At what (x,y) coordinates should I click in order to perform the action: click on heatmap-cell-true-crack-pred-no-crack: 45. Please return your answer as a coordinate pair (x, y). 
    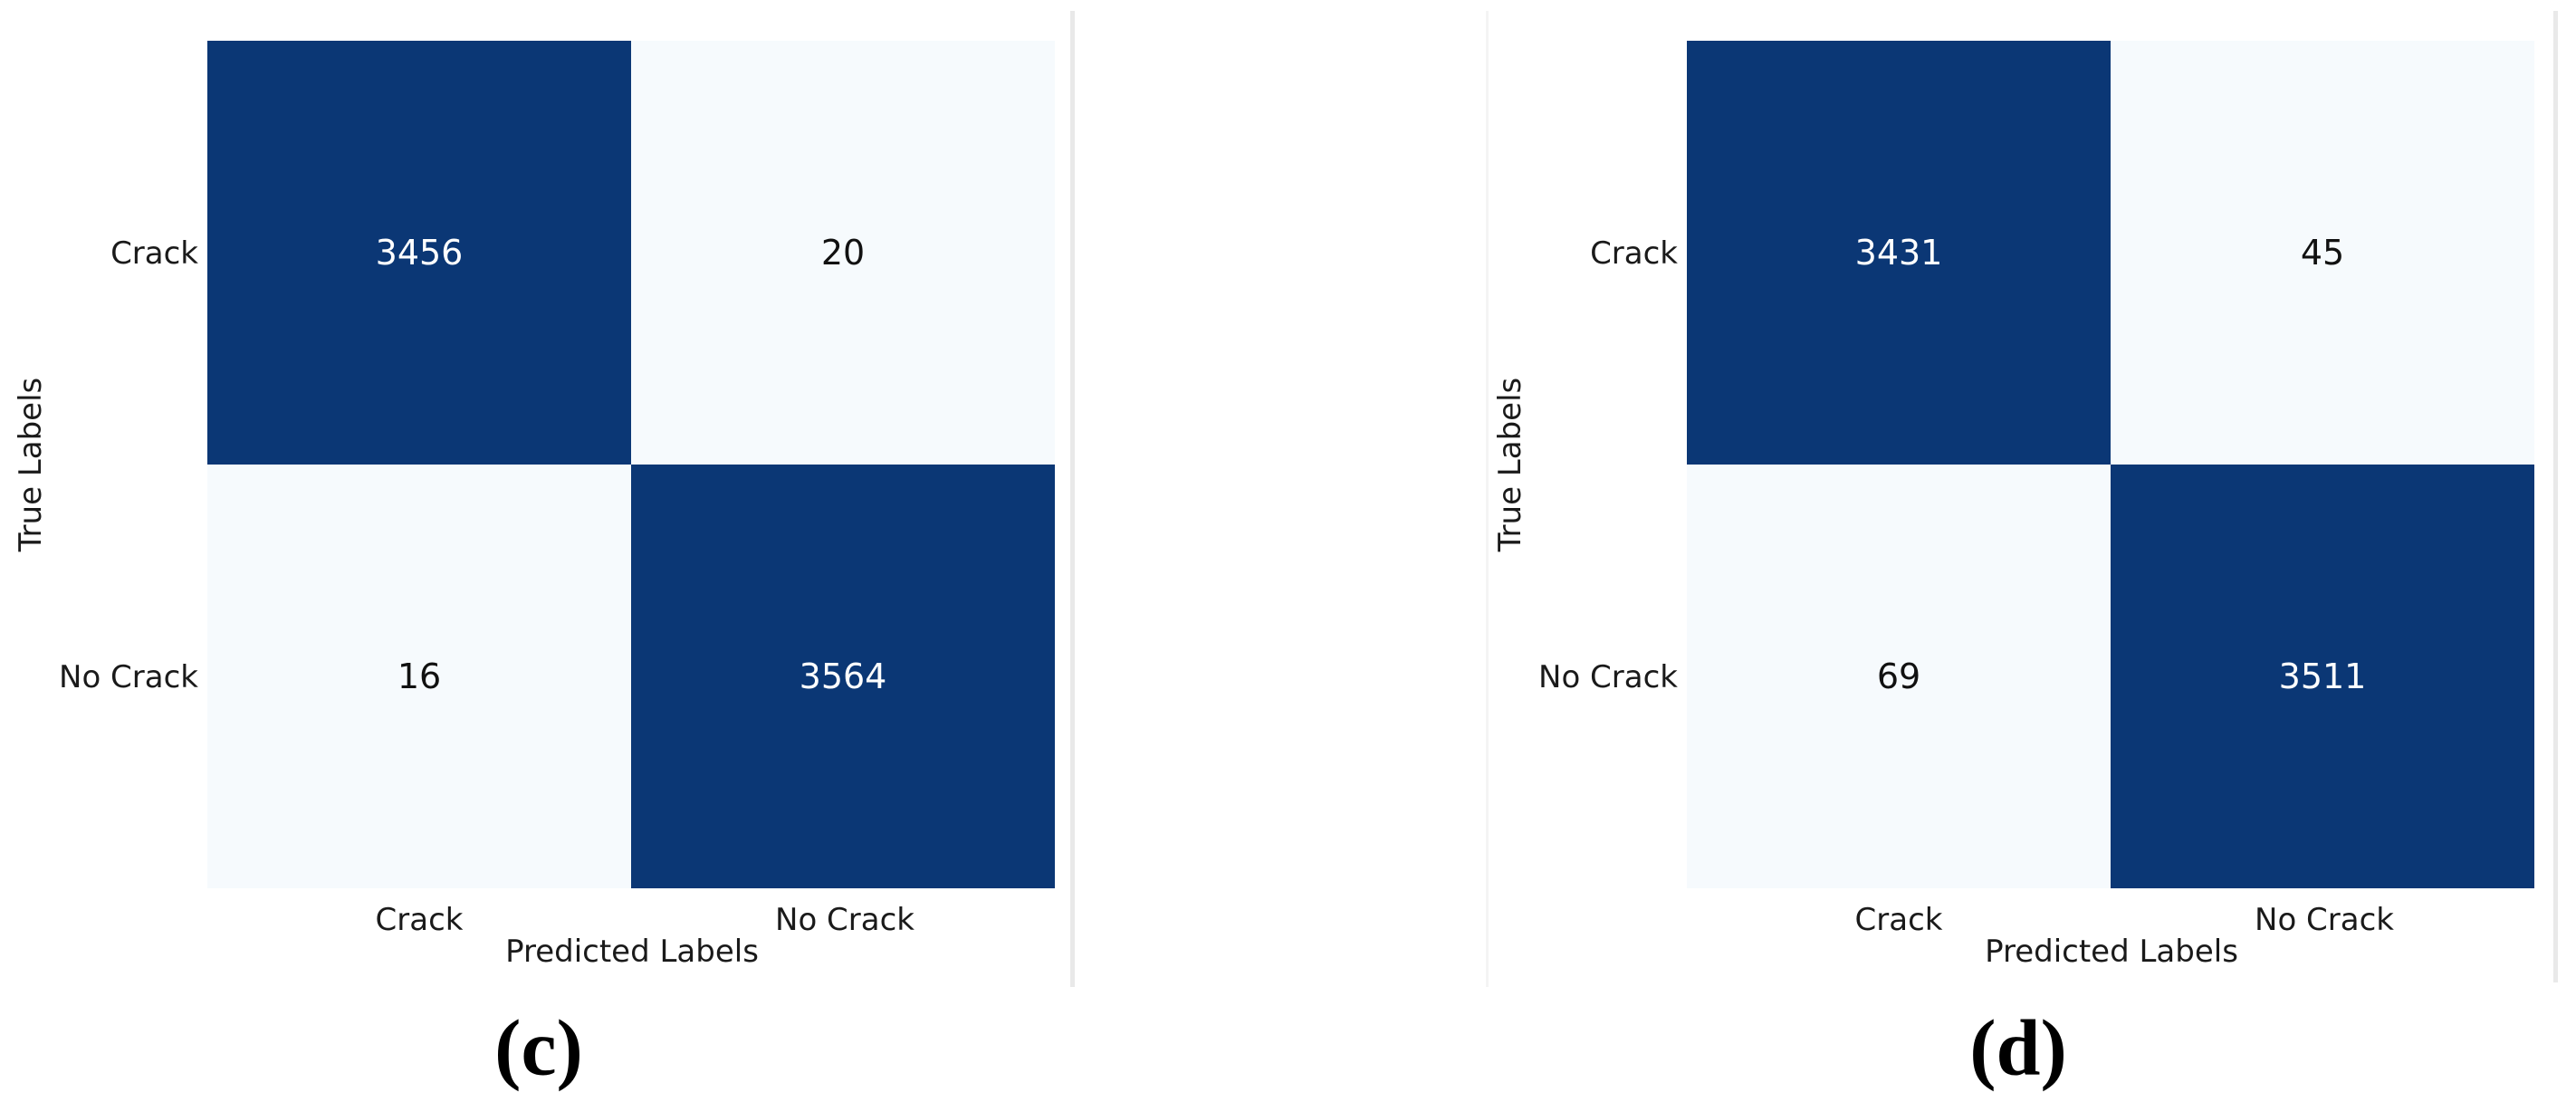
    Looking at the image, I should click on (2322, 253).